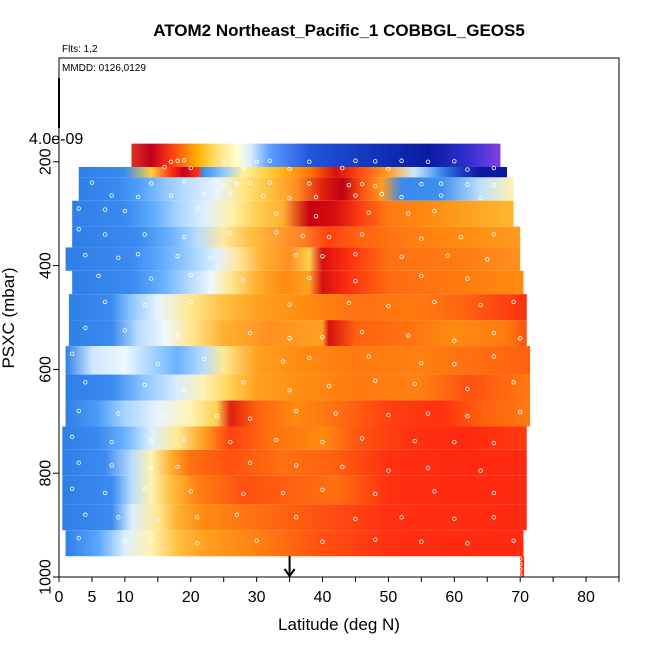  I want to click on y-tick-label: 400, so click(46, 265).